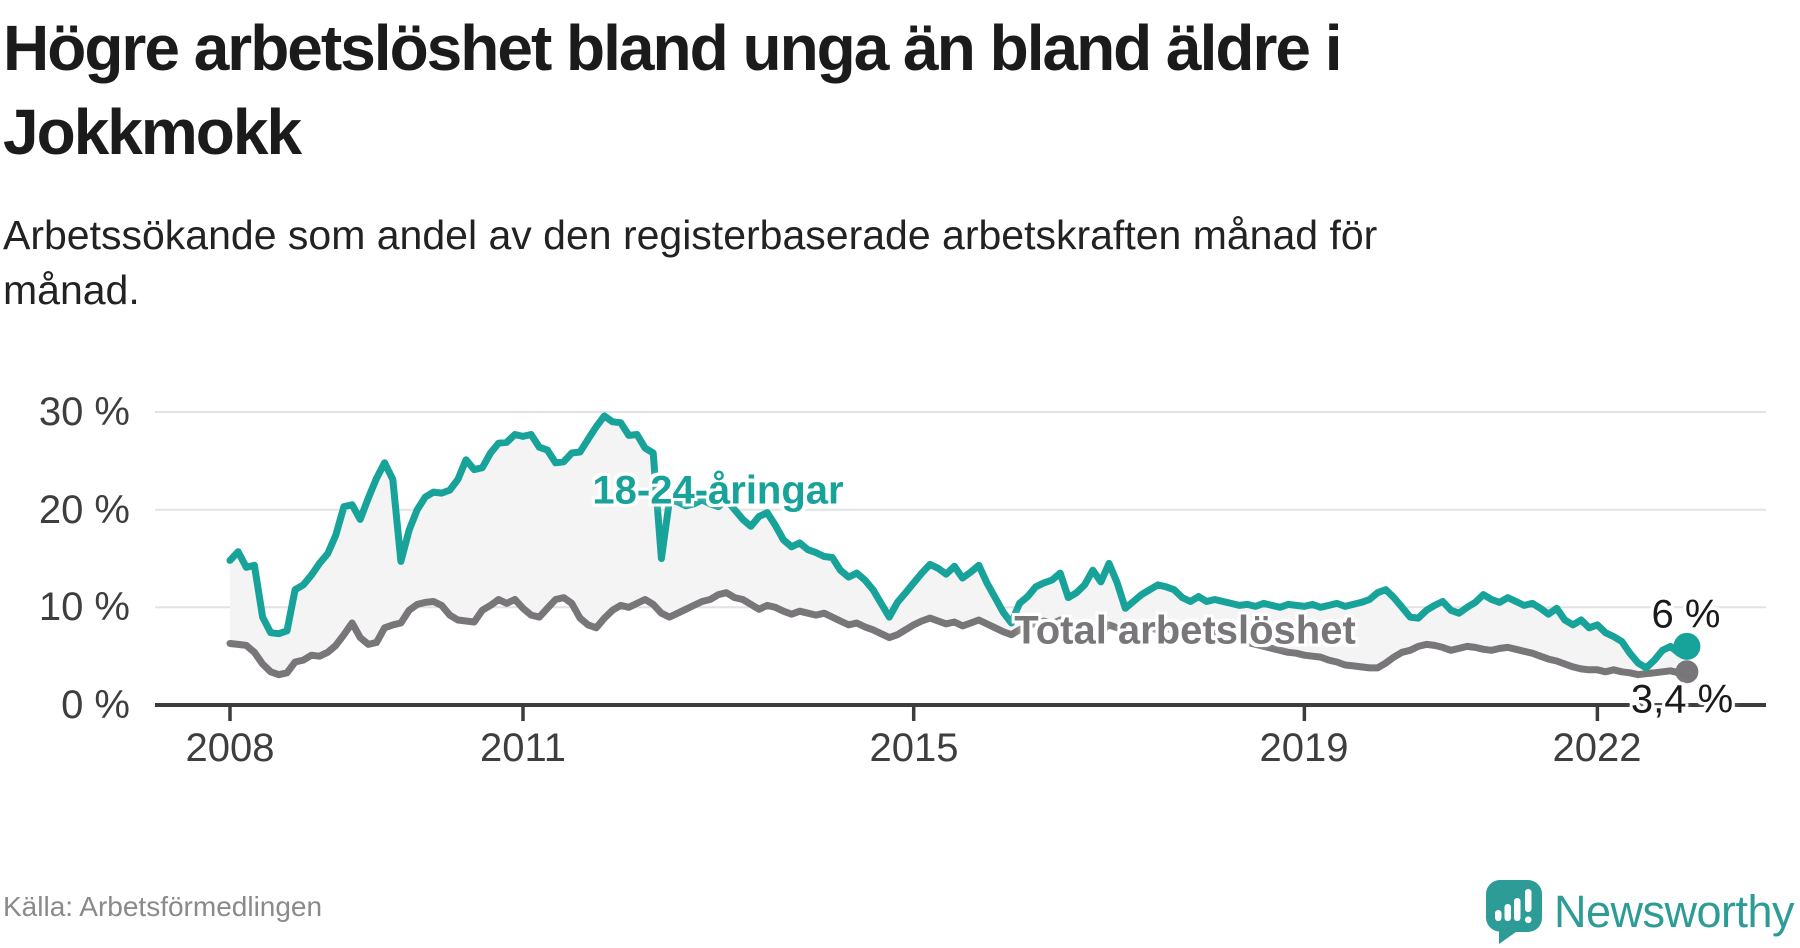  What do you see at coordinates (522, 748) in the screenshot?
I see `x-tick-label: 2011` at bounding box center [522, 748].